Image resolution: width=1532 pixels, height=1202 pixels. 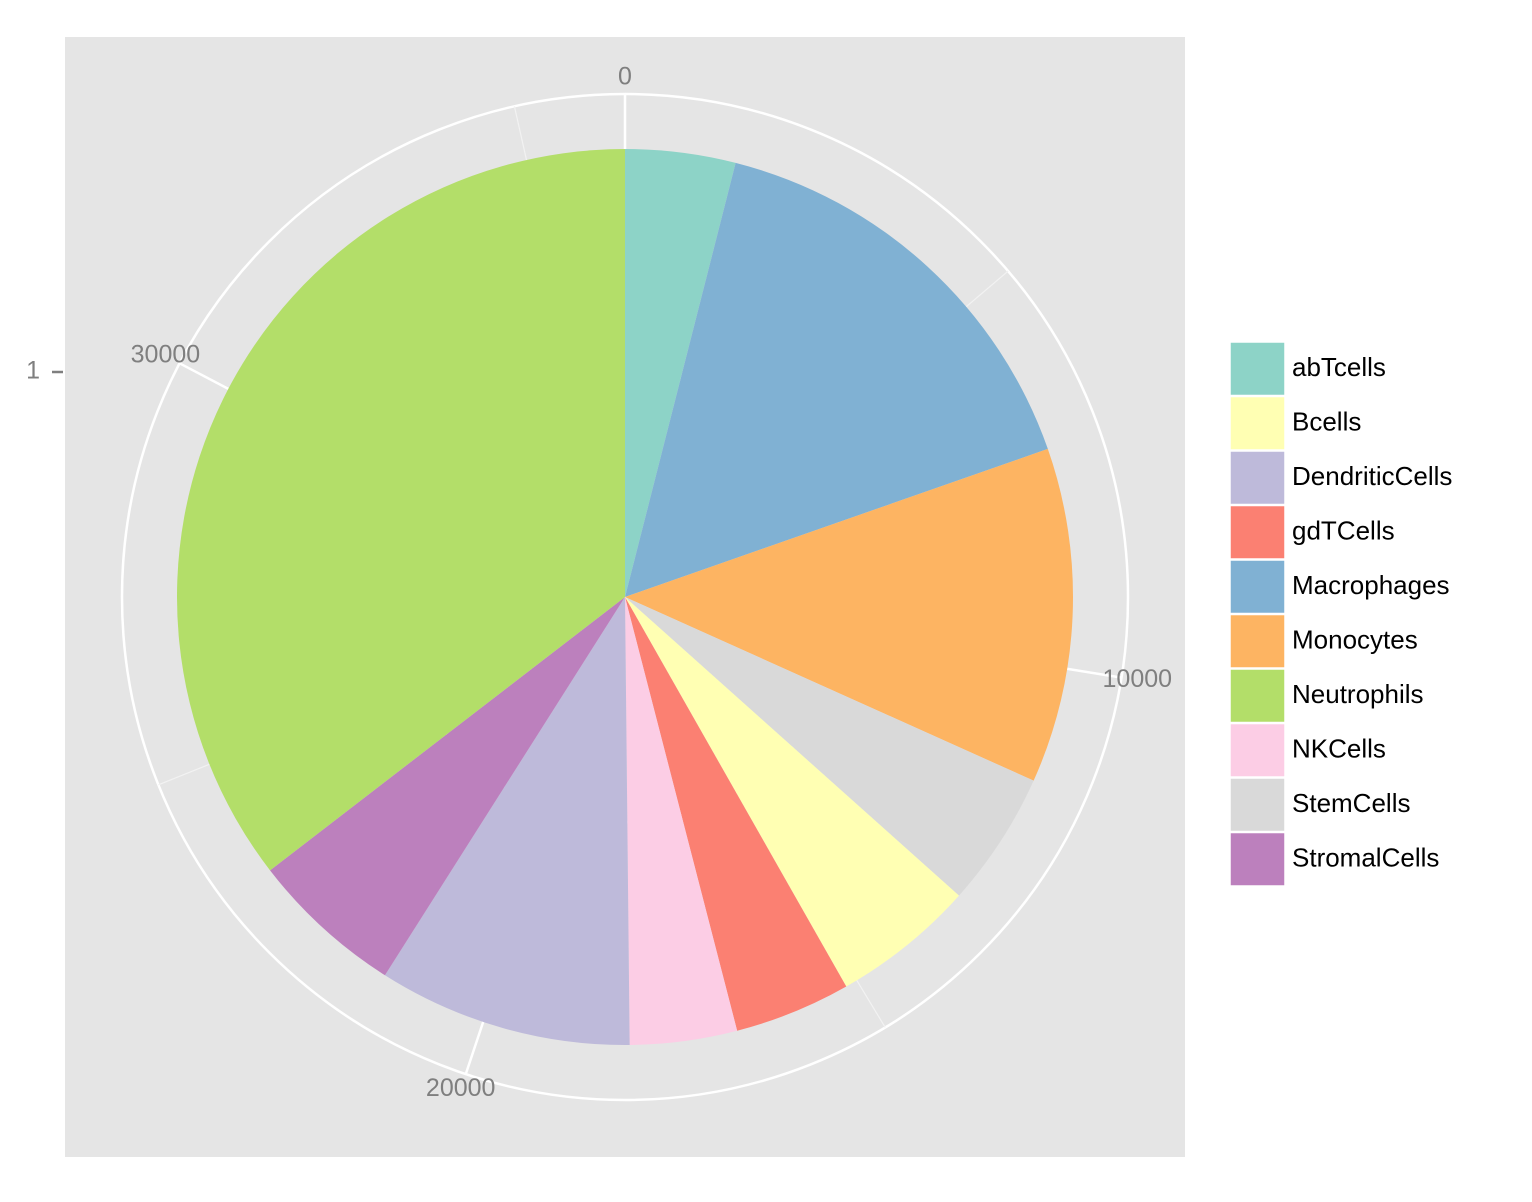 What do you see at coordinates (1339, 749) in the screenshot?
I see `legend-label: NKCells` at bounding box center [1339, 749].